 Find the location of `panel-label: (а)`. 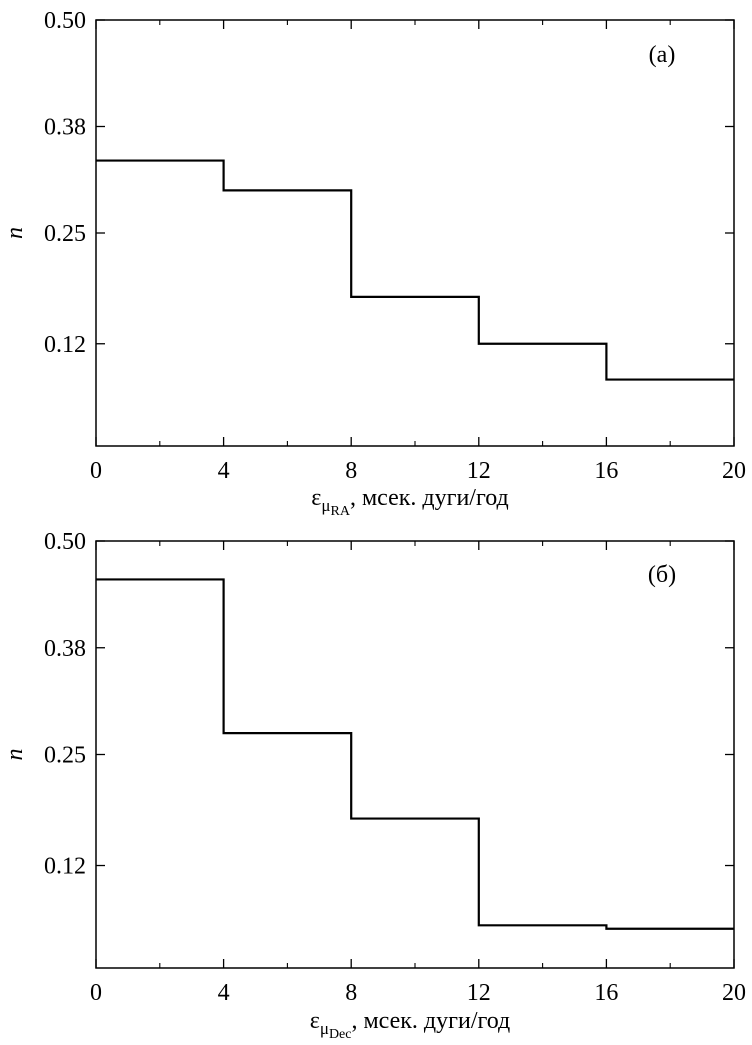

panel-label: (а) is located at coordinates (662, 55).